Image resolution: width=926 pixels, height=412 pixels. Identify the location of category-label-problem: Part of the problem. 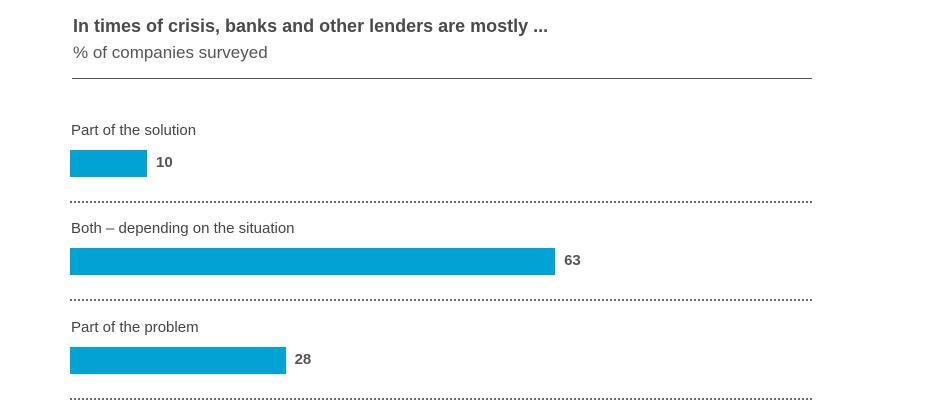
(135, 327).